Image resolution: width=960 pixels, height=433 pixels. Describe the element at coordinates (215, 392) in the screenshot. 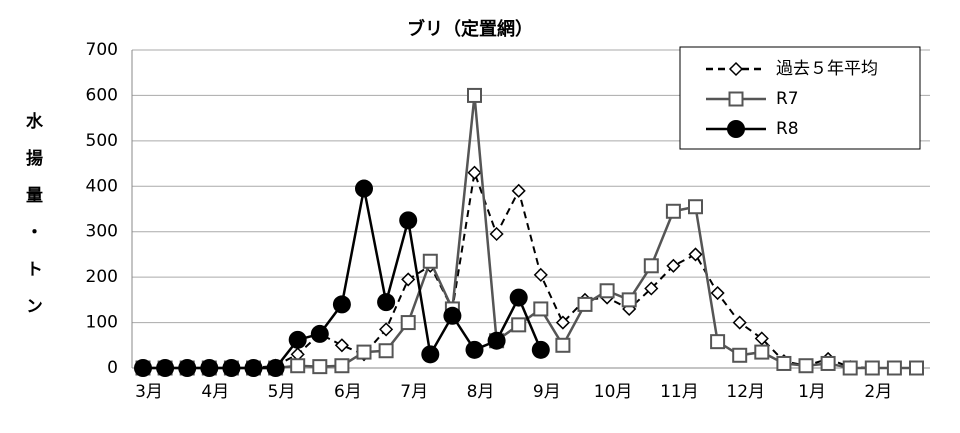

I see `x-tick-label: 4月` at that location.